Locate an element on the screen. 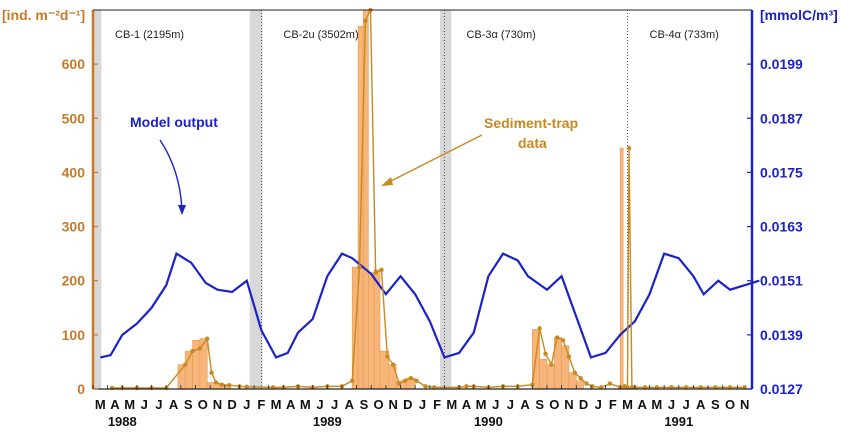 The image size is (841, 432). right-tick-label-4: 0.0175 is located at coordinates (781, 172).